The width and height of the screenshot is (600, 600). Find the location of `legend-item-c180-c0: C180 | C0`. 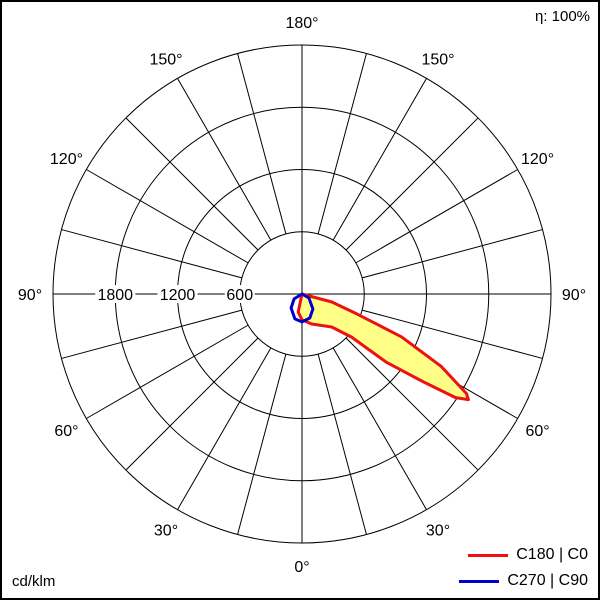

legend-item-c180-c0: C180 | C0 is located at coordinates (528, 555).